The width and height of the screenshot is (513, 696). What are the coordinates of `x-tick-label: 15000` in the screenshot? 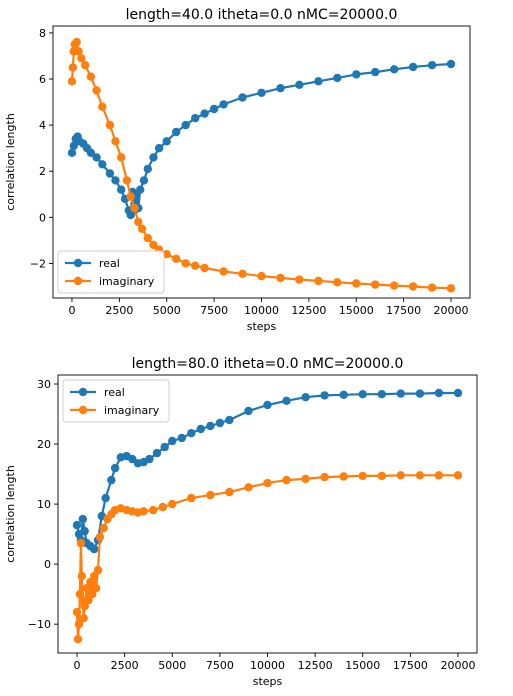 It's located at (356, 310).